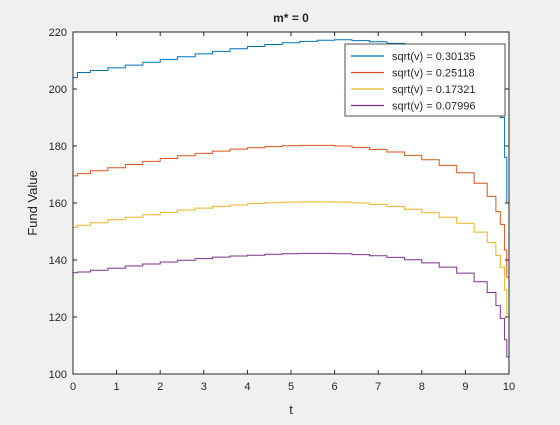 Image resolution: width=560 pixels, height=425 pixels. What do you see at coordinates (58, 147) in the screenshot?
I see `y-tick-label: 180` at bounding box center [58, 147].